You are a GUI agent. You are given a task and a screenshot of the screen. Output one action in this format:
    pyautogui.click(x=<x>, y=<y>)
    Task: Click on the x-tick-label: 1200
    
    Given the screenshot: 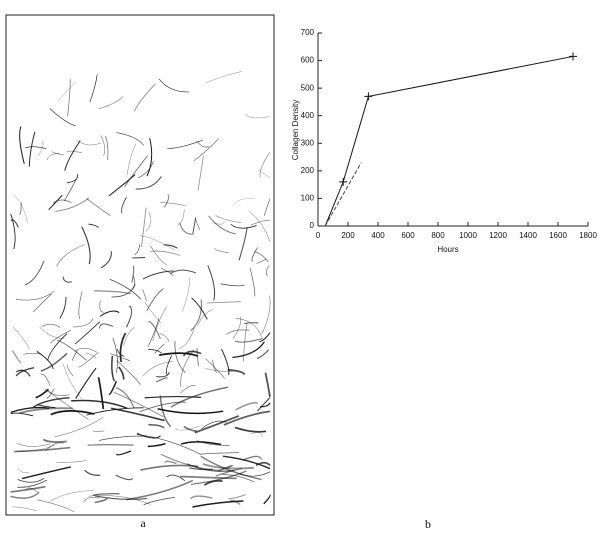 What is the action you would take?
    pyautogui.click(x=498, y=235)
    